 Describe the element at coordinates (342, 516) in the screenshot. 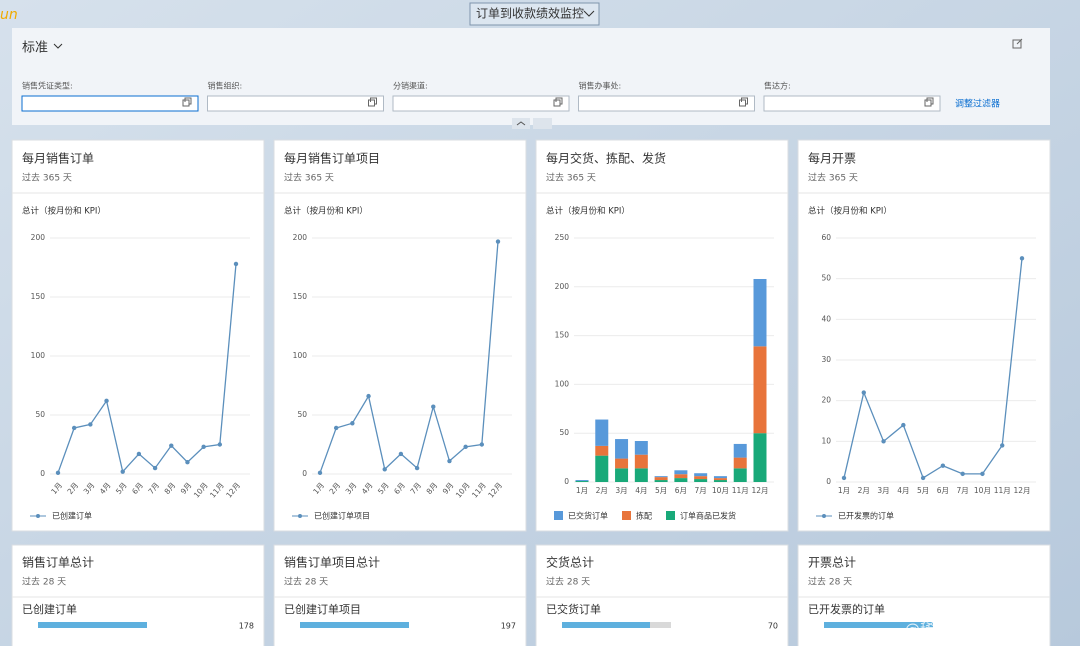

I see `legend-label: 已创建订单项目` at that location.